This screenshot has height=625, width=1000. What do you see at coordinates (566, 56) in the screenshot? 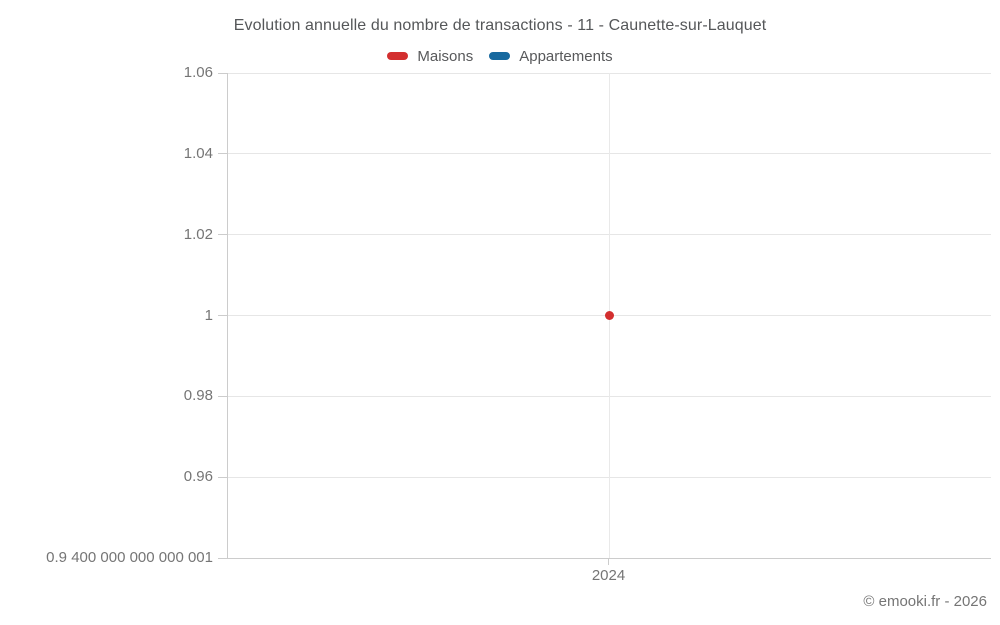
I see `legend-label-appartements: Appartements` at bounding box center [566, 56].